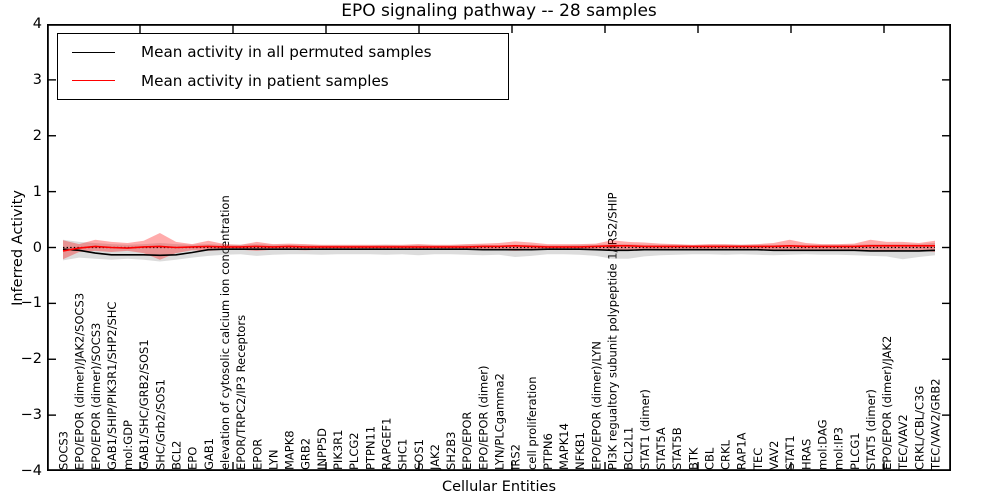  I want to click on x-tick-label: TEC/VAV2/GRB2, so click(936, 424).